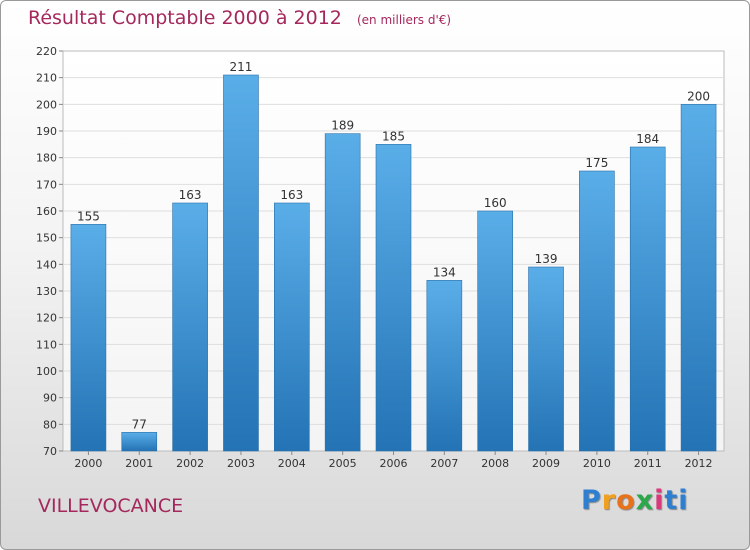 The width and height of the screenshot is (750, 550). Describe the element at coordinates (343, 463) in the screenshot. I see `x-tick-label: 2005` at that location.